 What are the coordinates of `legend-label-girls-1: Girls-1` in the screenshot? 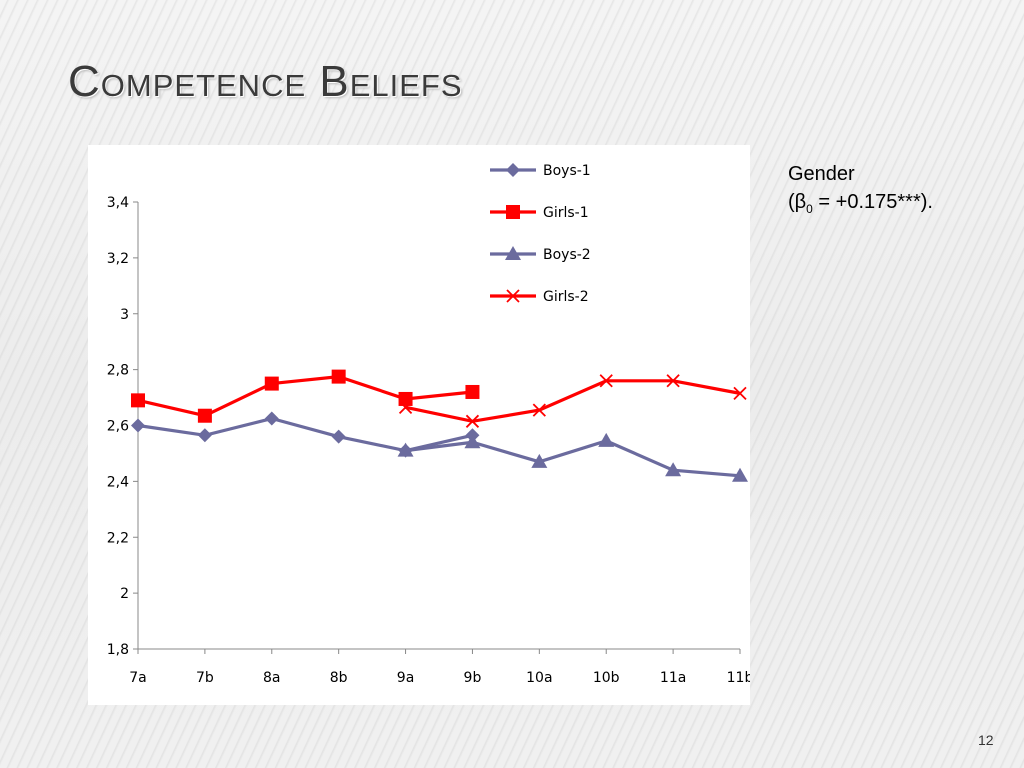 It's located at (566, 213).